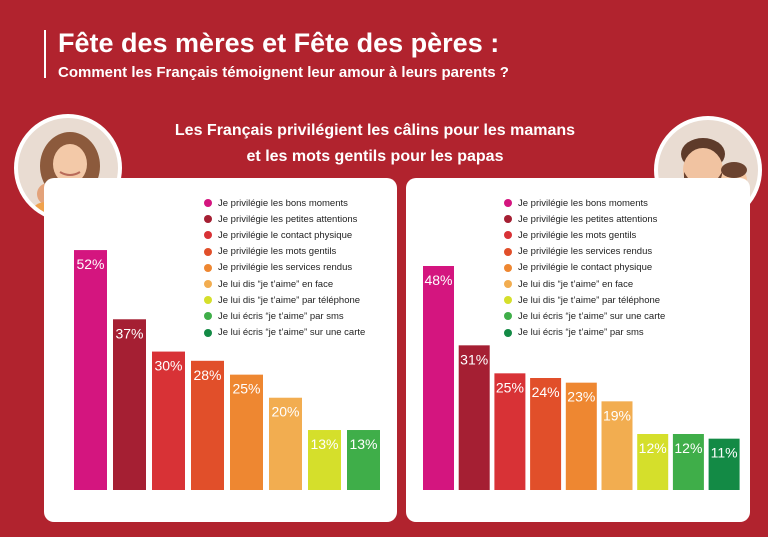 This screenshot has height=537, width=768. What do you see at coordinates (375, 156) in the screenshot?
I see `headline-line-2: et les mots gentils pour les papas` at bounding box center [375, 156].